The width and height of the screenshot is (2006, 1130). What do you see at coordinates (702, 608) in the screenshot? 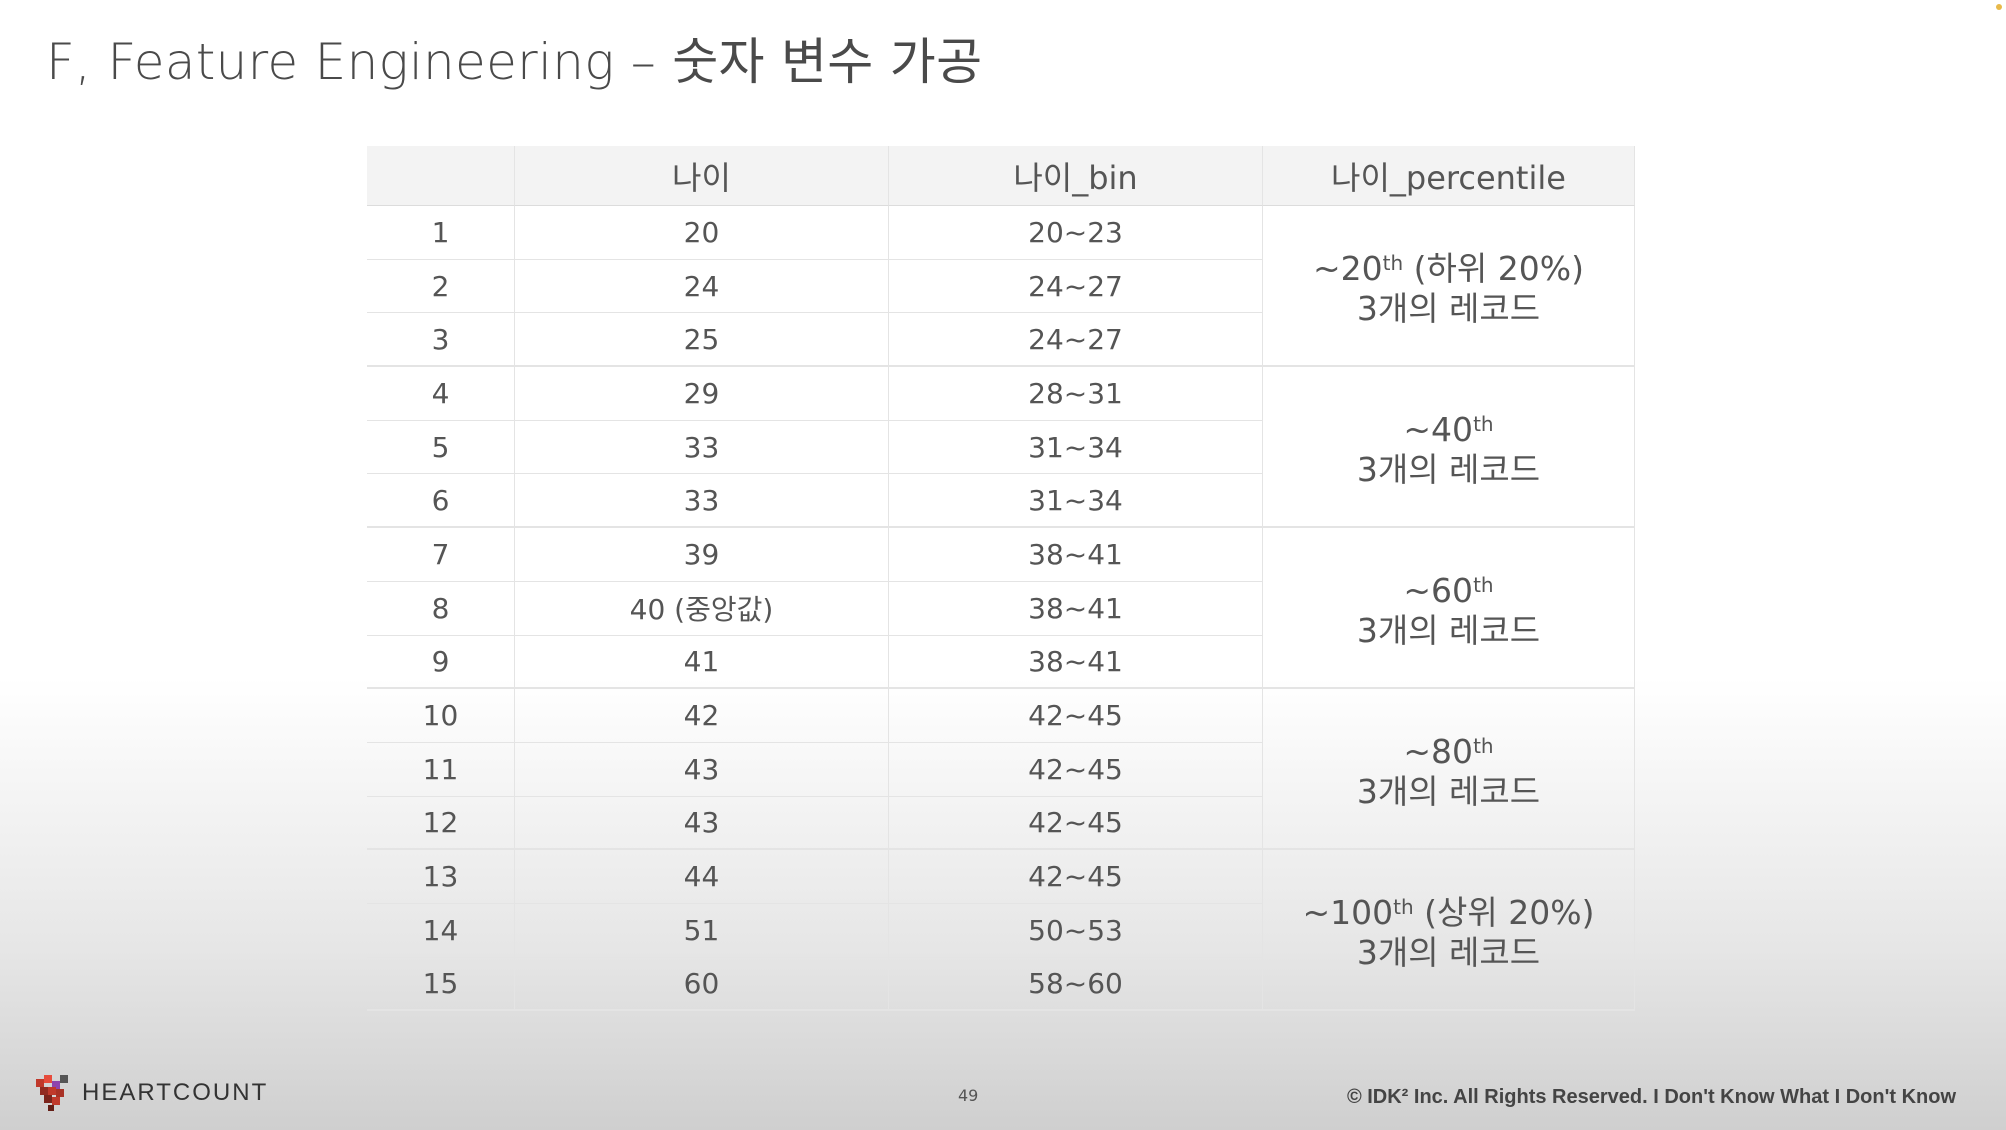
I see `table-cell-age: 40 (중앙값)` at bounding box center [702, 608].